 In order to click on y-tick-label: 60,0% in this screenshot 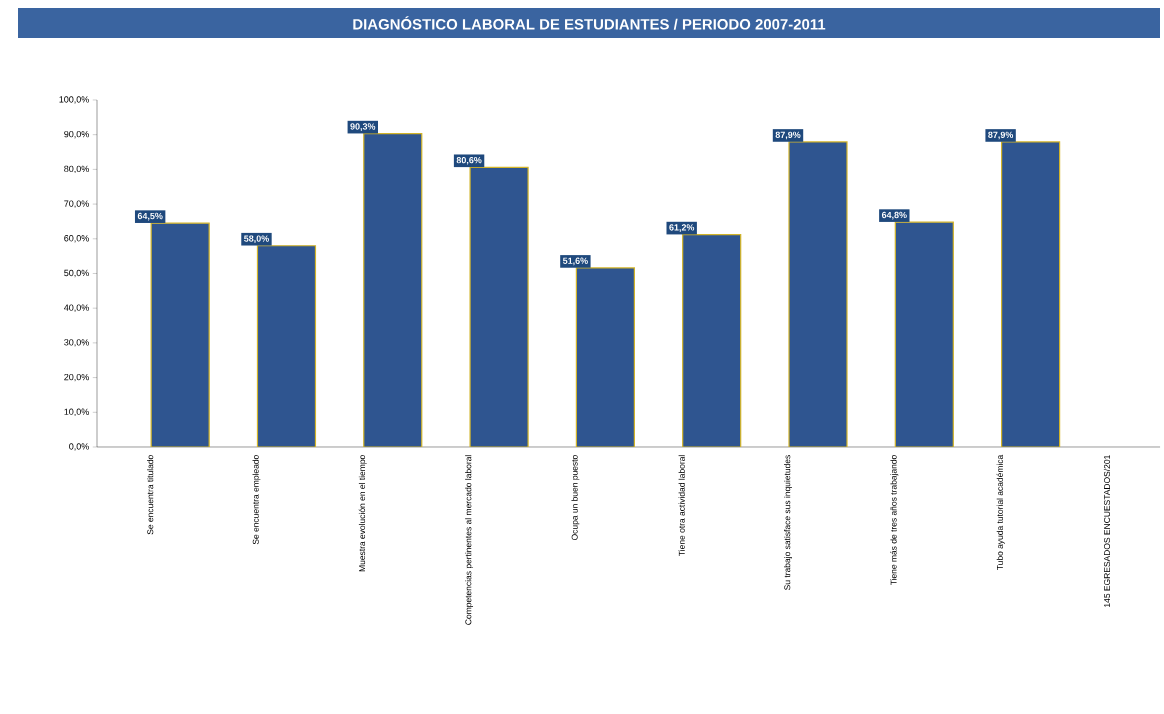, I will do `click(76, 239)`.